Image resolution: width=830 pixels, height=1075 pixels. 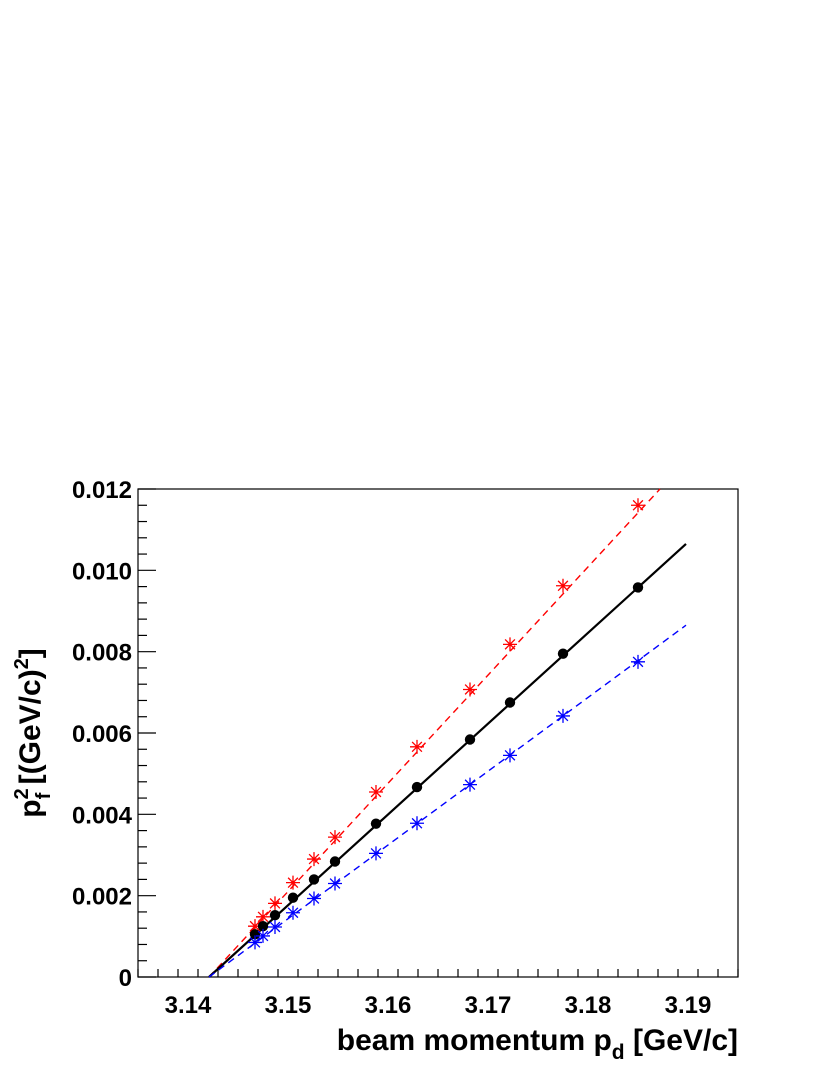 I want to click on x-tick-label: 3.15, so click(x=288, y=1005).